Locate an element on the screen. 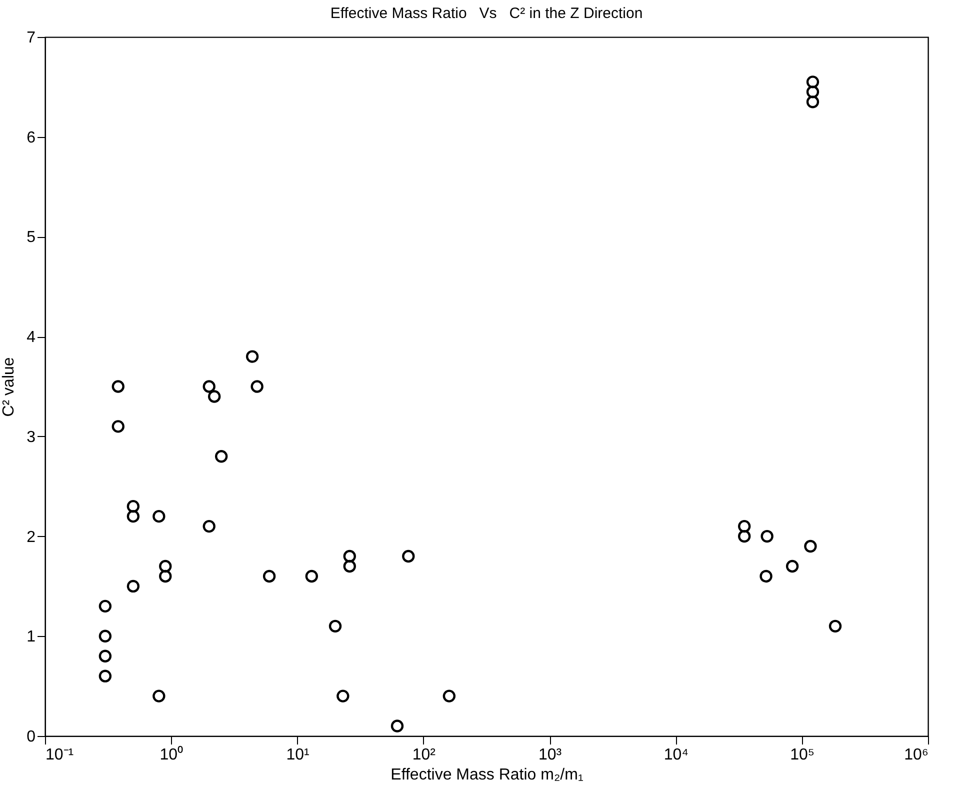  x-tick-label: 10⁴ is located at coordinates (676, 755).